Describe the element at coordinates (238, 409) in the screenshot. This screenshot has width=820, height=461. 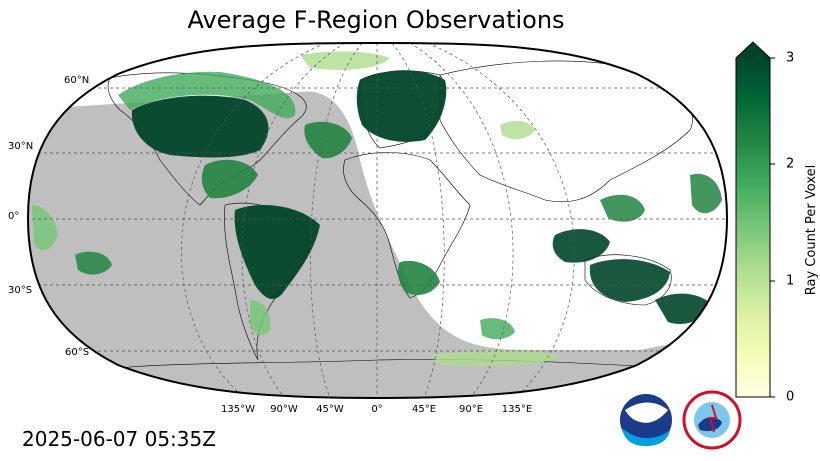
I see `lon-label-135w: 135°W` at that location.